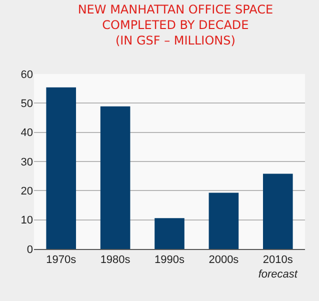  What do you see at coordinates (26, 162) in the screenshot?
I see `y-tick-label: 30` at bounding box center [26, 162].